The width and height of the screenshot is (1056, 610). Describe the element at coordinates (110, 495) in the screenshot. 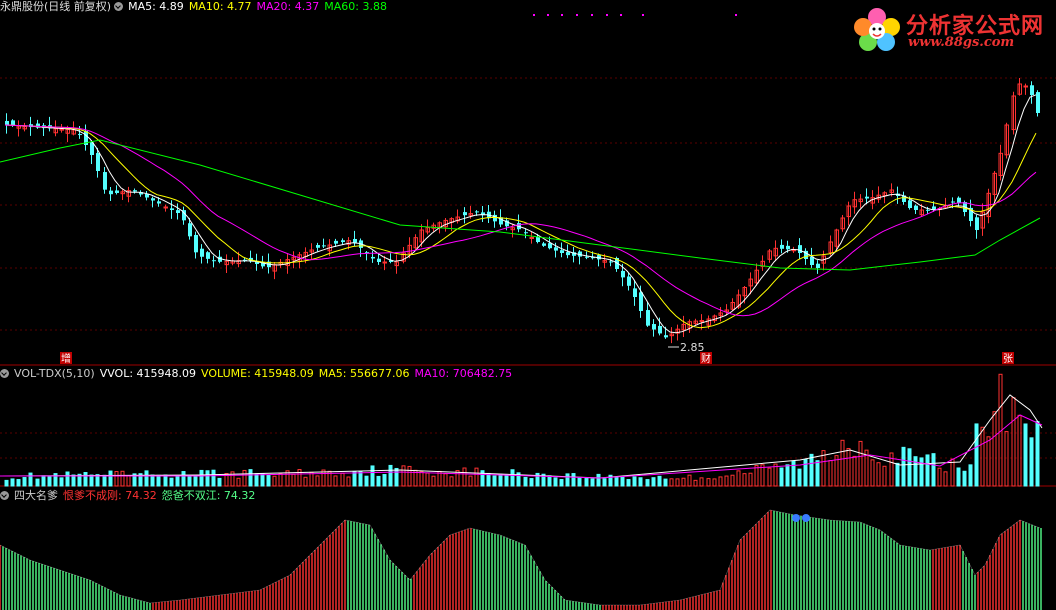

I see `indicator-line1: 恨爹不成刚: 74.32` at that location.